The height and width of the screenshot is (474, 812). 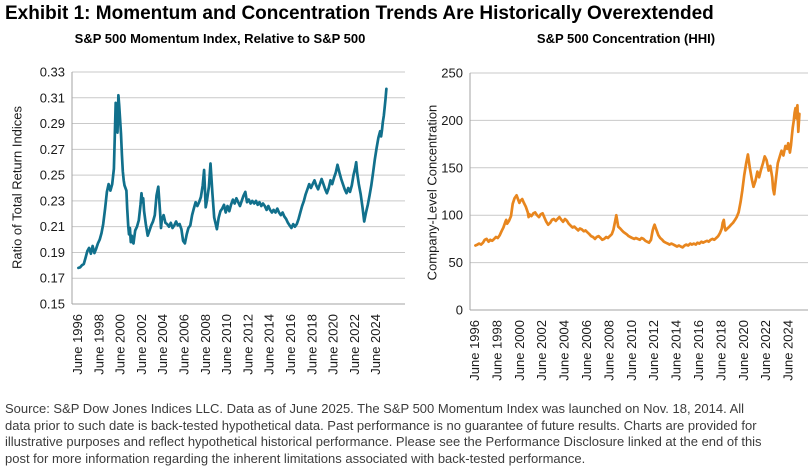 I want to click on y-tick-label: 150, so click(x=452, y=167).